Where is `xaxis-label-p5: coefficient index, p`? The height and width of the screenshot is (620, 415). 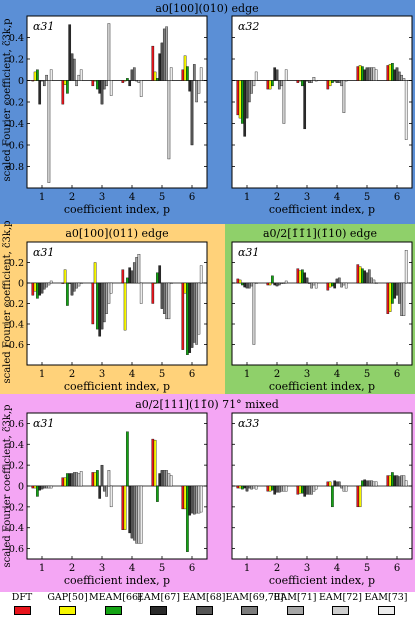
xaxis-label-p5: coefficient index, p is located at coordinates (117, 580).